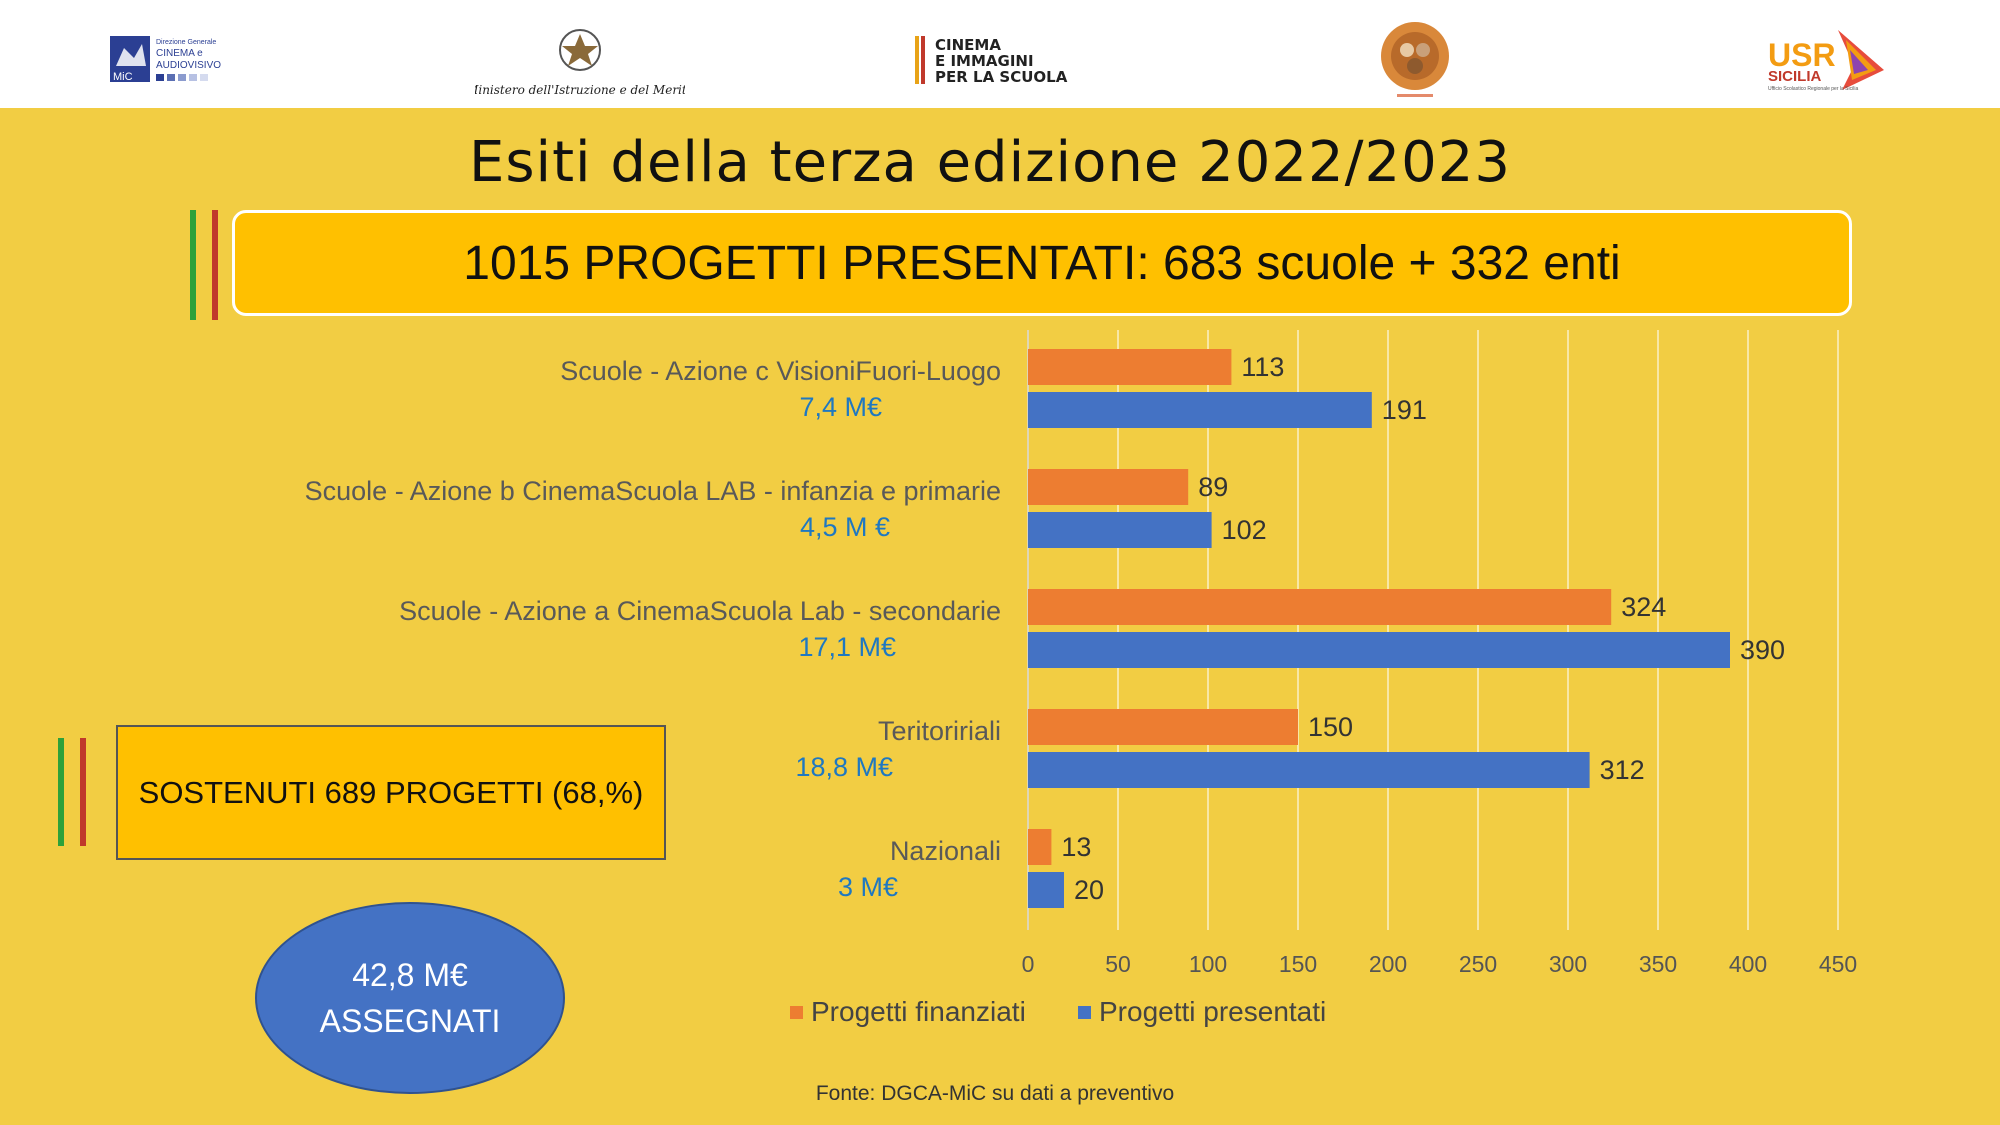 The width and height of the screenshot is (2000, 1125). I want to click on data-label-finanziati-3: 150, so click(1330, 727).